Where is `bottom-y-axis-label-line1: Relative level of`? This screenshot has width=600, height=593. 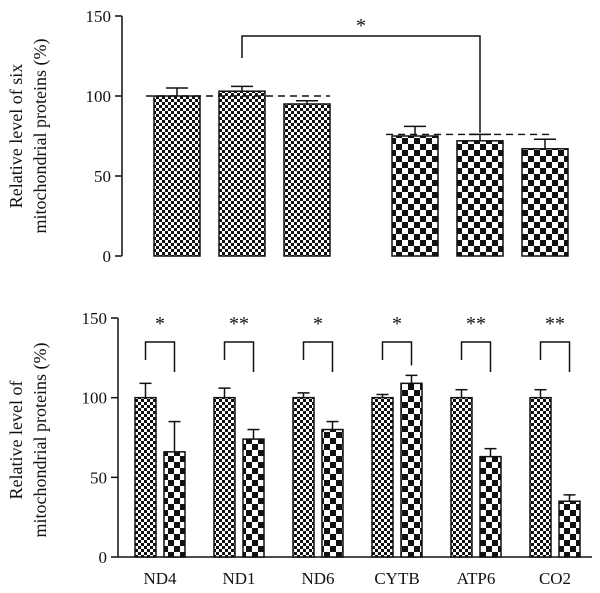
bottom-y-axis-label-line1: Relative level of is located at coordinates (16, 440).